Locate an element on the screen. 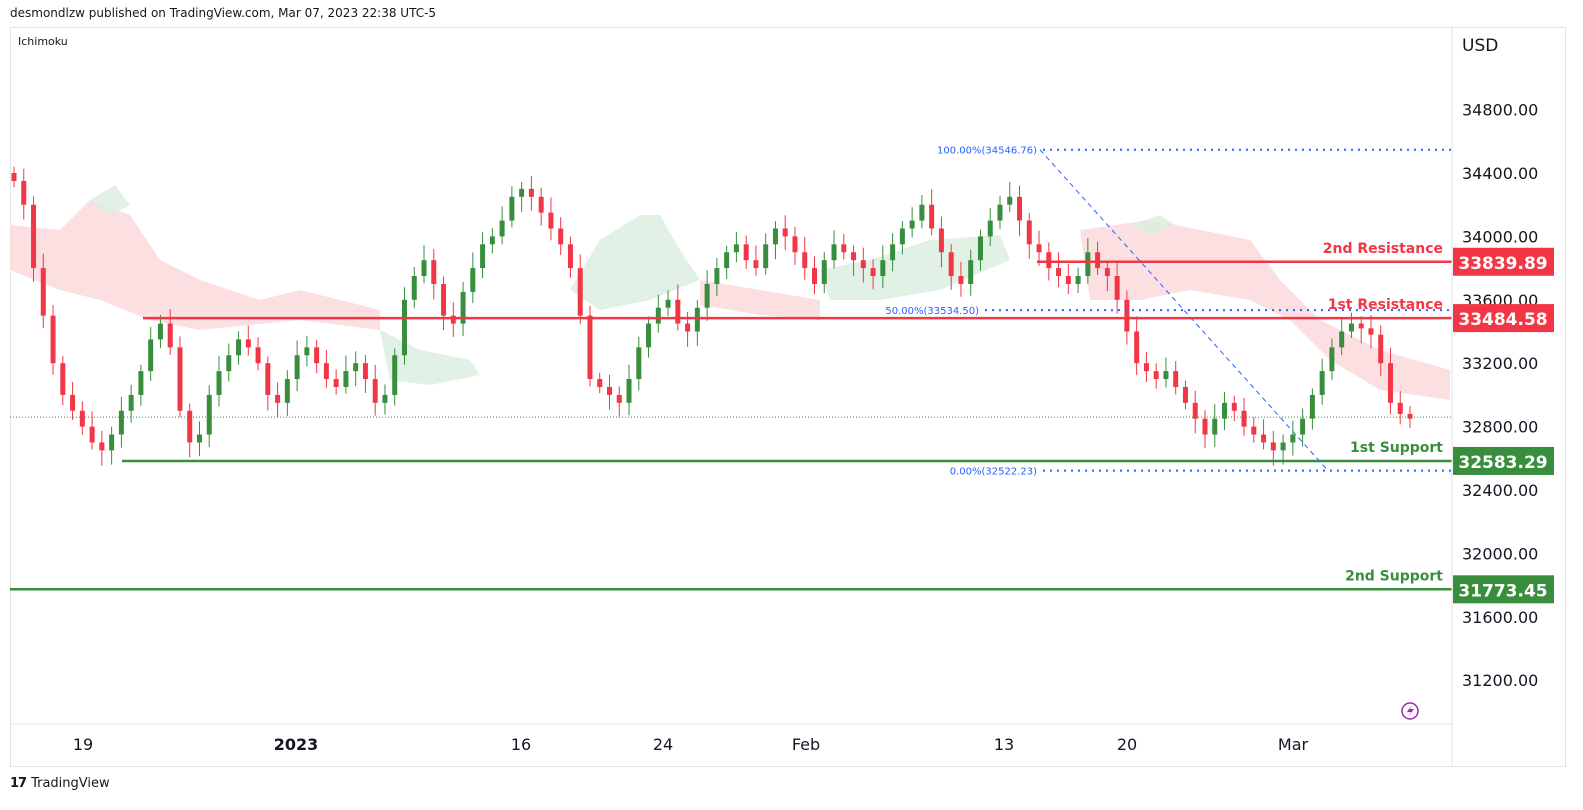  x-tick-label: 13 is located at coordinates (1004, 744).